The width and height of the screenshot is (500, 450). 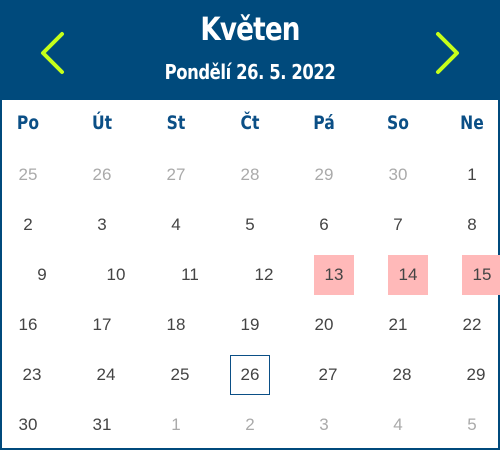 I want to click on chevron-left-icon, so click(x=52, y=53).